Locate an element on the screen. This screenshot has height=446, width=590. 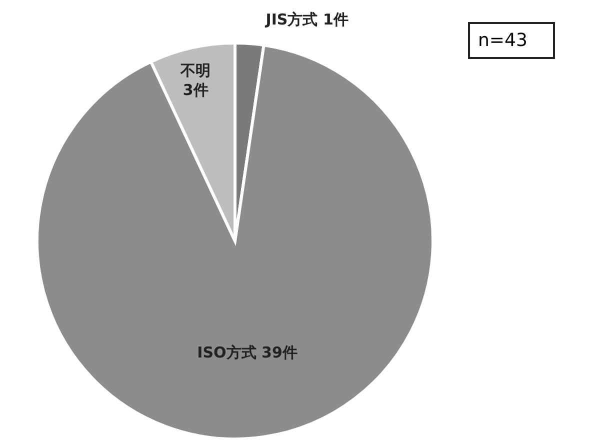
slice-label: ISO方式 39件 is located at coordinates (247, 353).